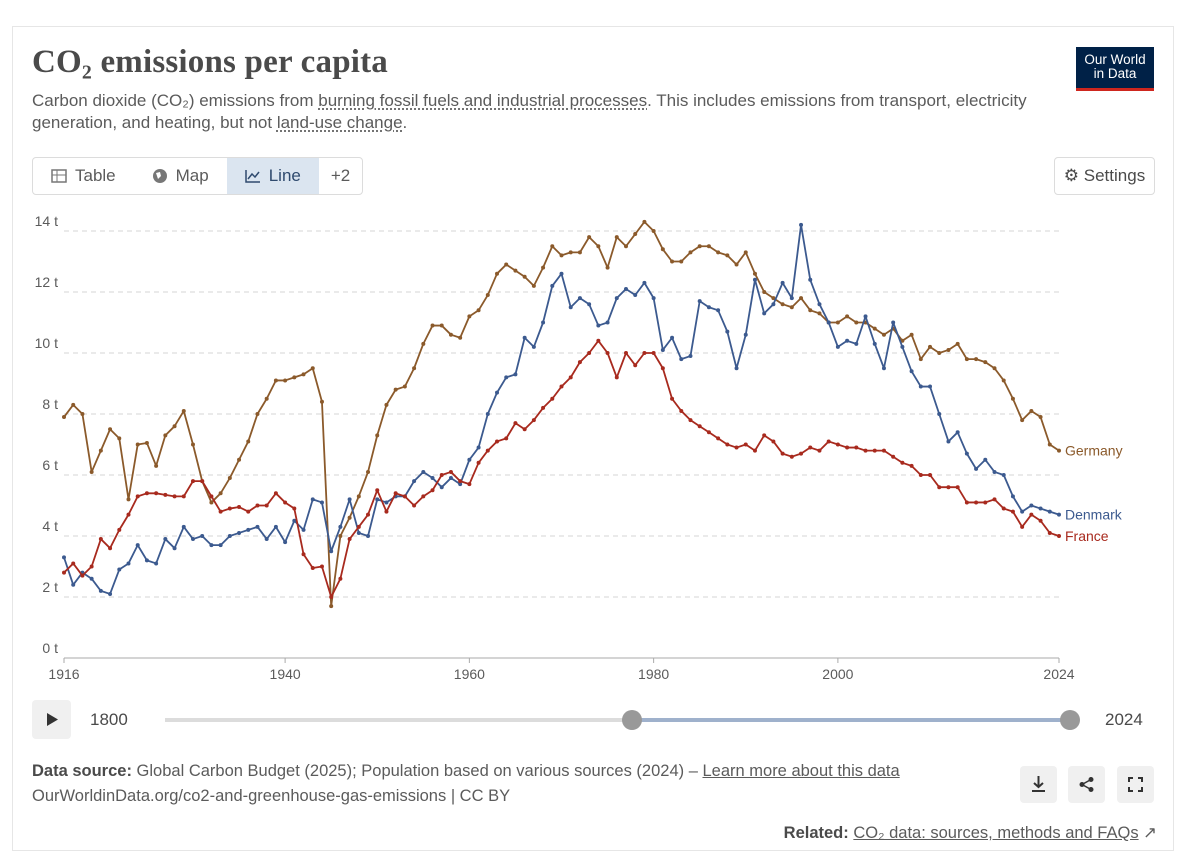  I want to click on y-tick-label: 8 t, so click(50, 404).